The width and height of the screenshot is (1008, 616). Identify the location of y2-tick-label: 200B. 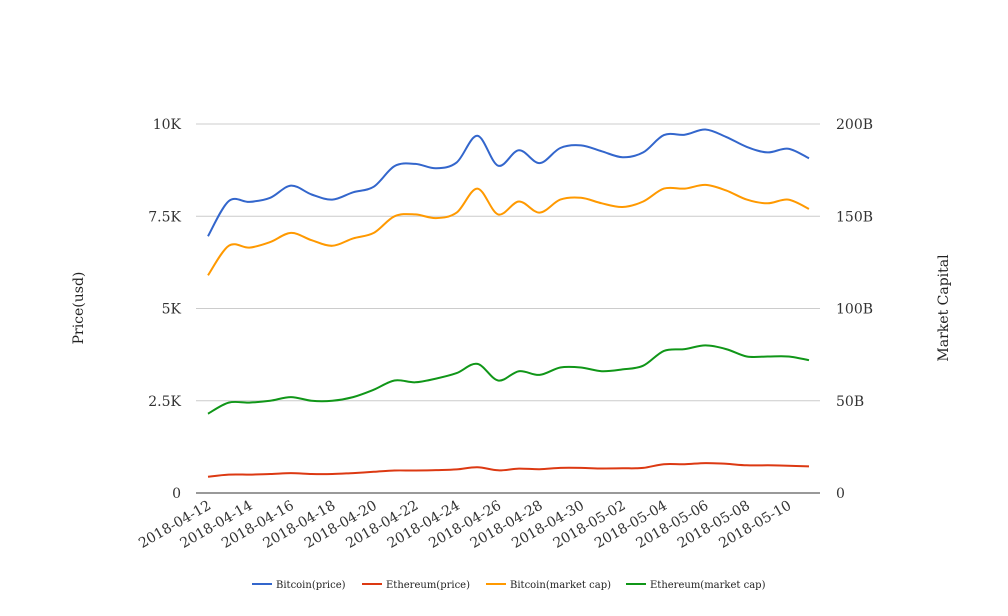
(854, 125).